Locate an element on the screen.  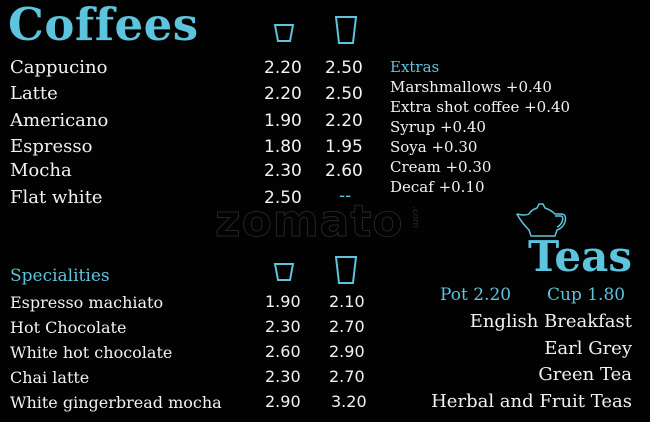
tea-item: Herbal and Fruit Teas is located at coordinates (531, 401).